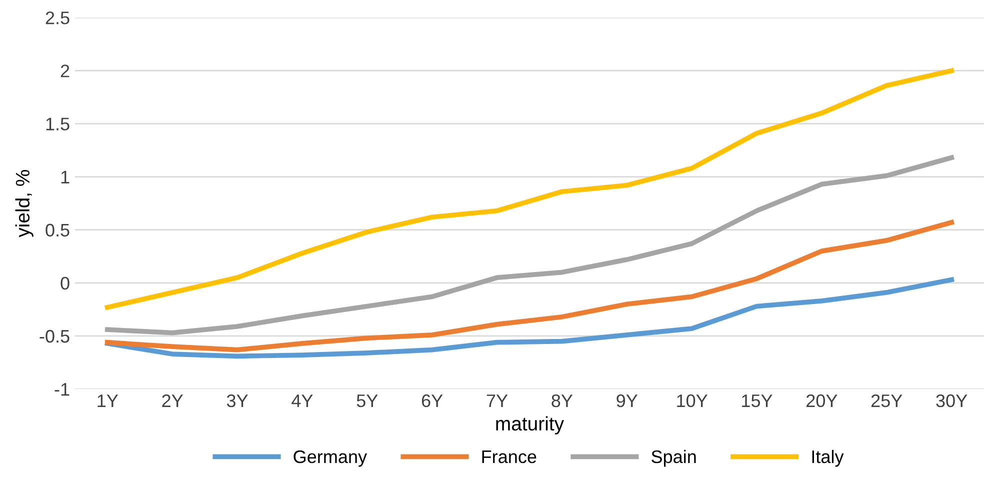 Image resolution: width=999 pixels, height=502 pixels. Describe the element at coordinates (674, 458) in the screenshot. I see `legend-label: Spain` at that location.